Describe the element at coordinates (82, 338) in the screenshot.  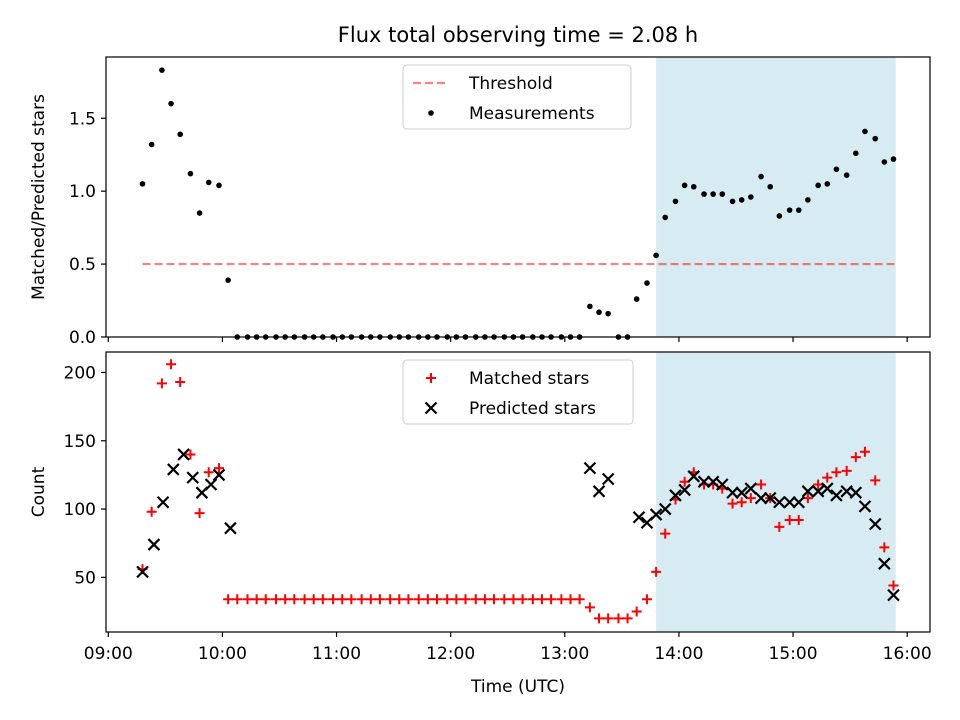
I see `y-tick-label: 0.0` at that location.